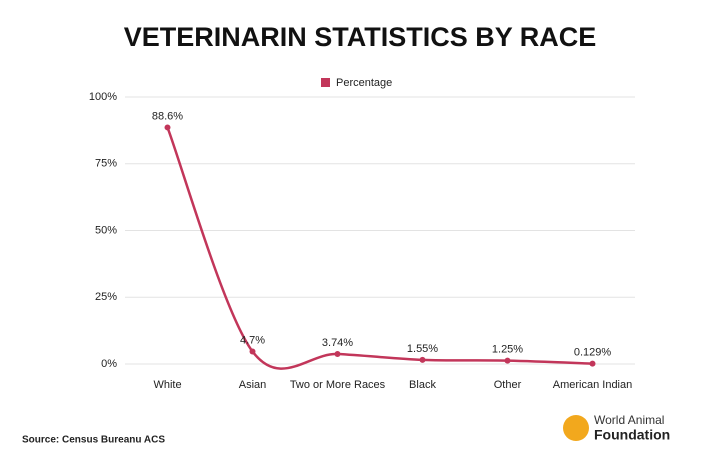 This screenshot has height=462, width=720. What do you see at coordinates (629, 420) in the screenshot?
I see `logo-line-1: World Animal` at bounding box center [629, 420].